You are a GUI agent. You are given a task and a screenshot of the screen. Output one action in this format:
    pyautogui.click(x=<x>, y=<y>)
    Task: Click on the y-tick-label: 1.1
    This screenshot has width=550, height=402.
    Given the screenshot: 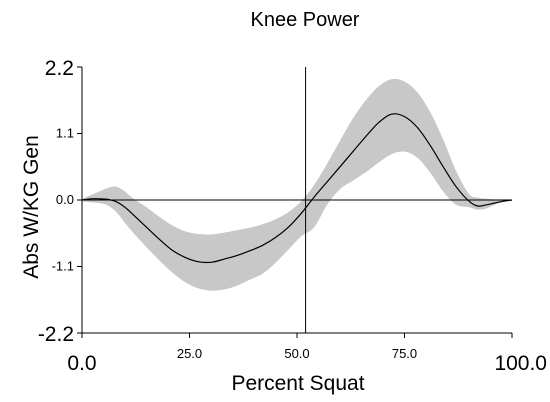 What is the action you would take?
    pyautogui.click(x=65, y=133)
    